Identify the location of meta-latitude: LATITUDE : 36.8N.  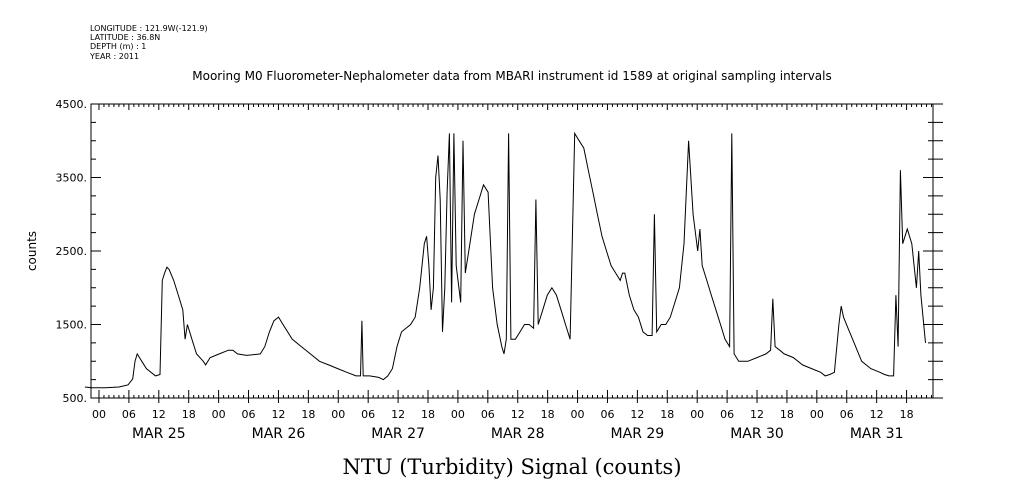
(125, 37).